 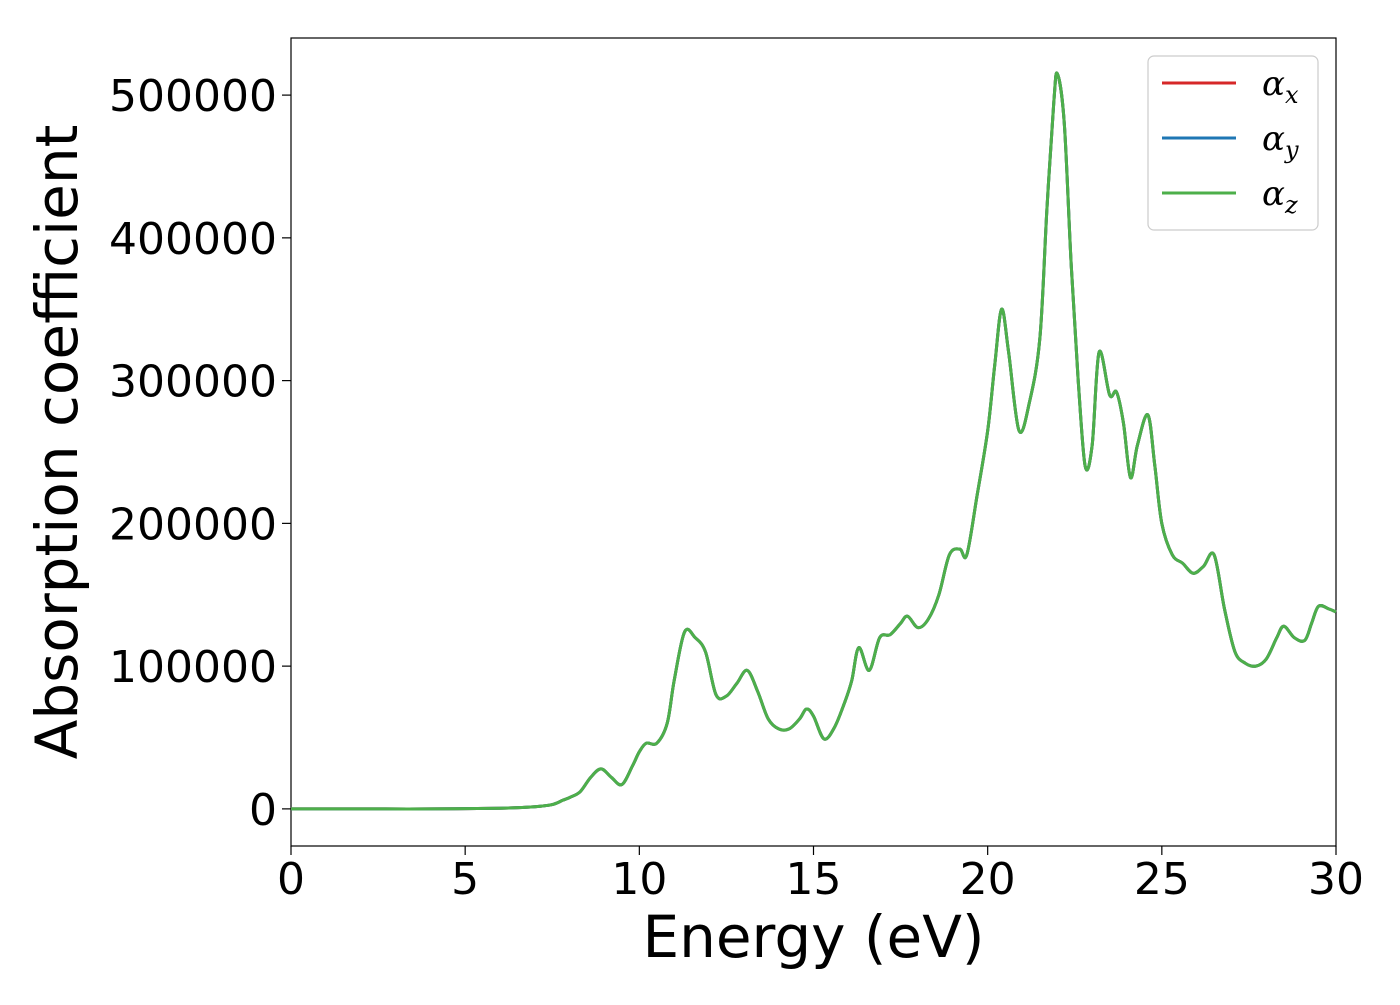 I want to click on x-tick-label-5: 25, so click(x=1162, y=879).